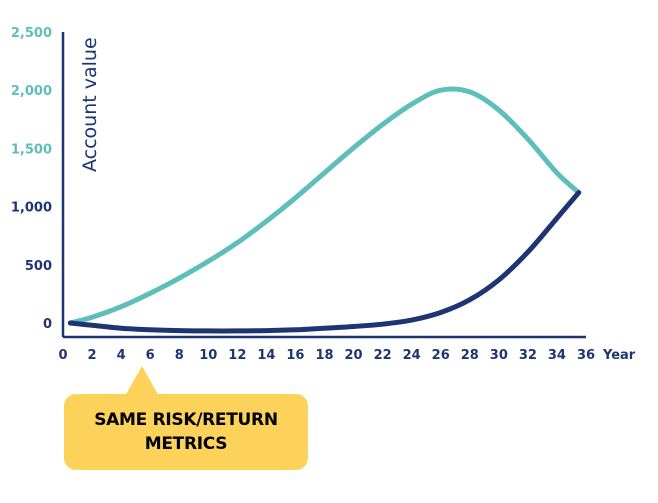  Describe the element at coordinates (186, 444) in the screenshot. I see `callout-line-2: METRICS` at that location.